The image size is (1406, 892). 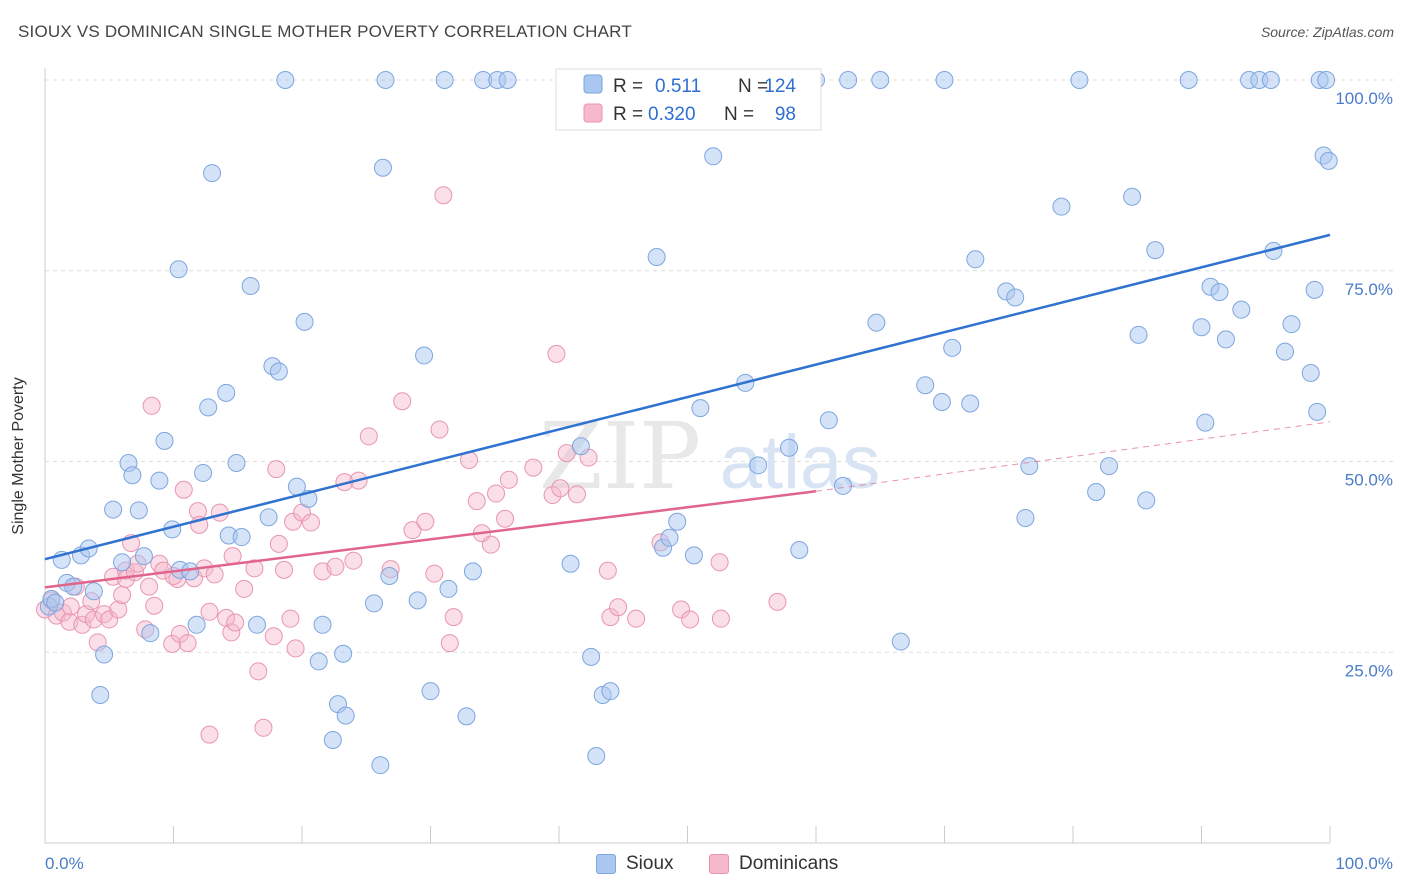 What do you see at coordinates (650, 863) in the screenshot?
I see `legend-label-sioux: Sioux` at bounding box center [650, 863].